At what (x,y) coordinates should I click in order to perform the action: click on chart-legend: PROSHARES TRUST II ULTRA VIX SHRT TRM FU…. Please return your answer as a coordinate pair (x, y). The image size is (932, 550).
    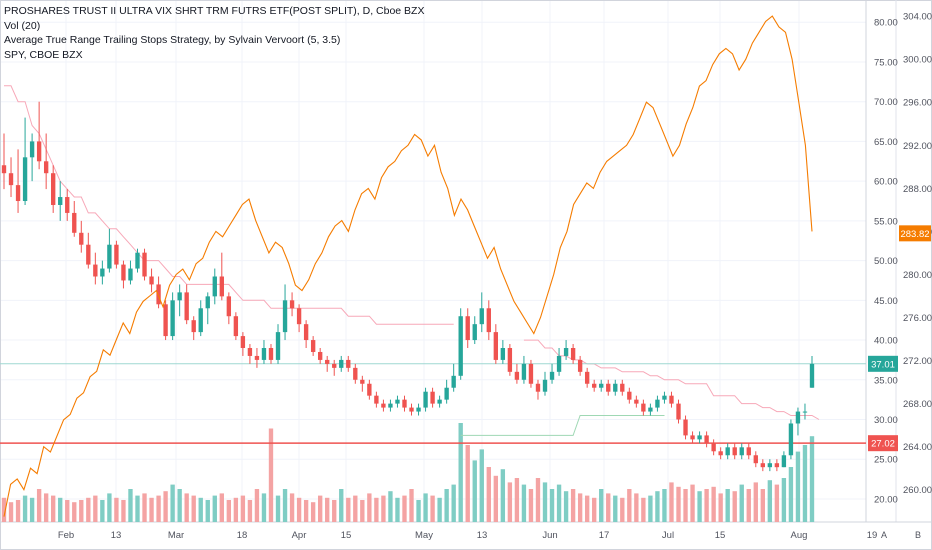
    Looking at the image, I should click on (214, 33).